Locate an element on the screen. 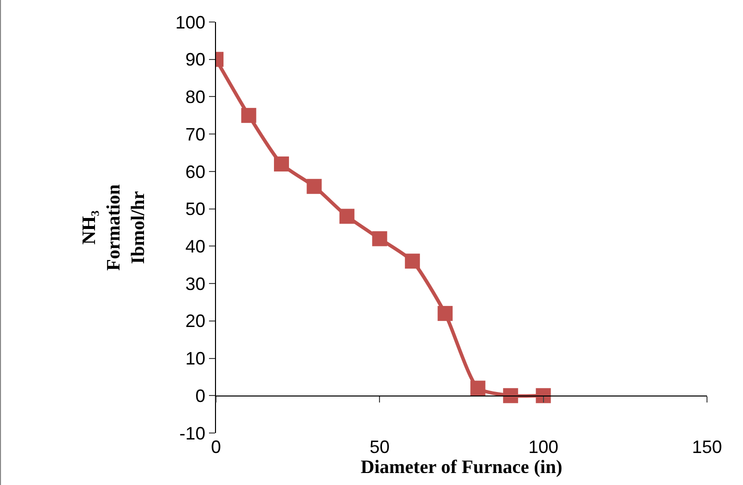 This screenshot has height=485, width=743. x-tick-label: 100 is located at coordinates (543, 447).